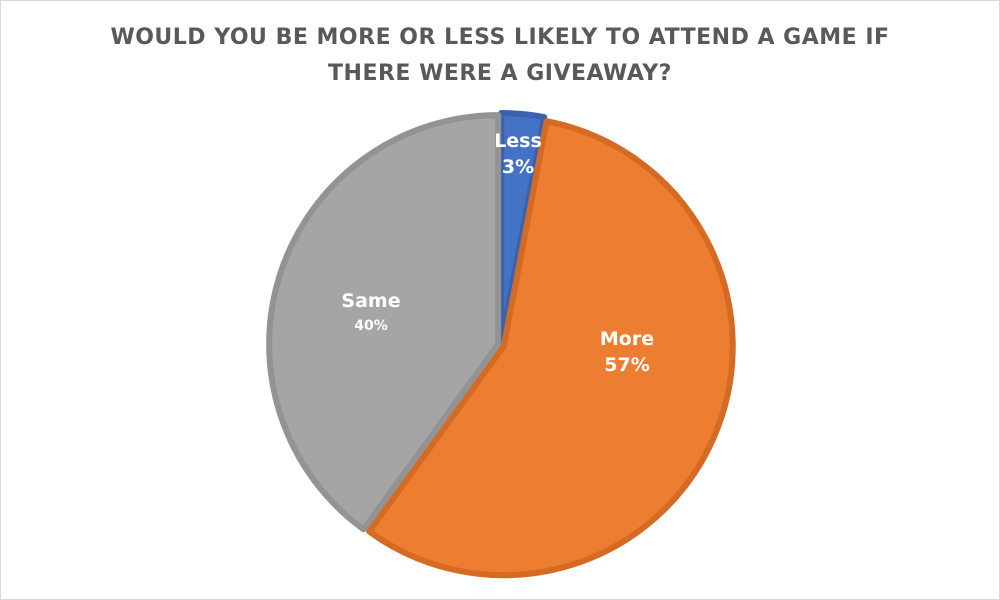  I want to click on slice-name-less: Less, so click(518, 141).